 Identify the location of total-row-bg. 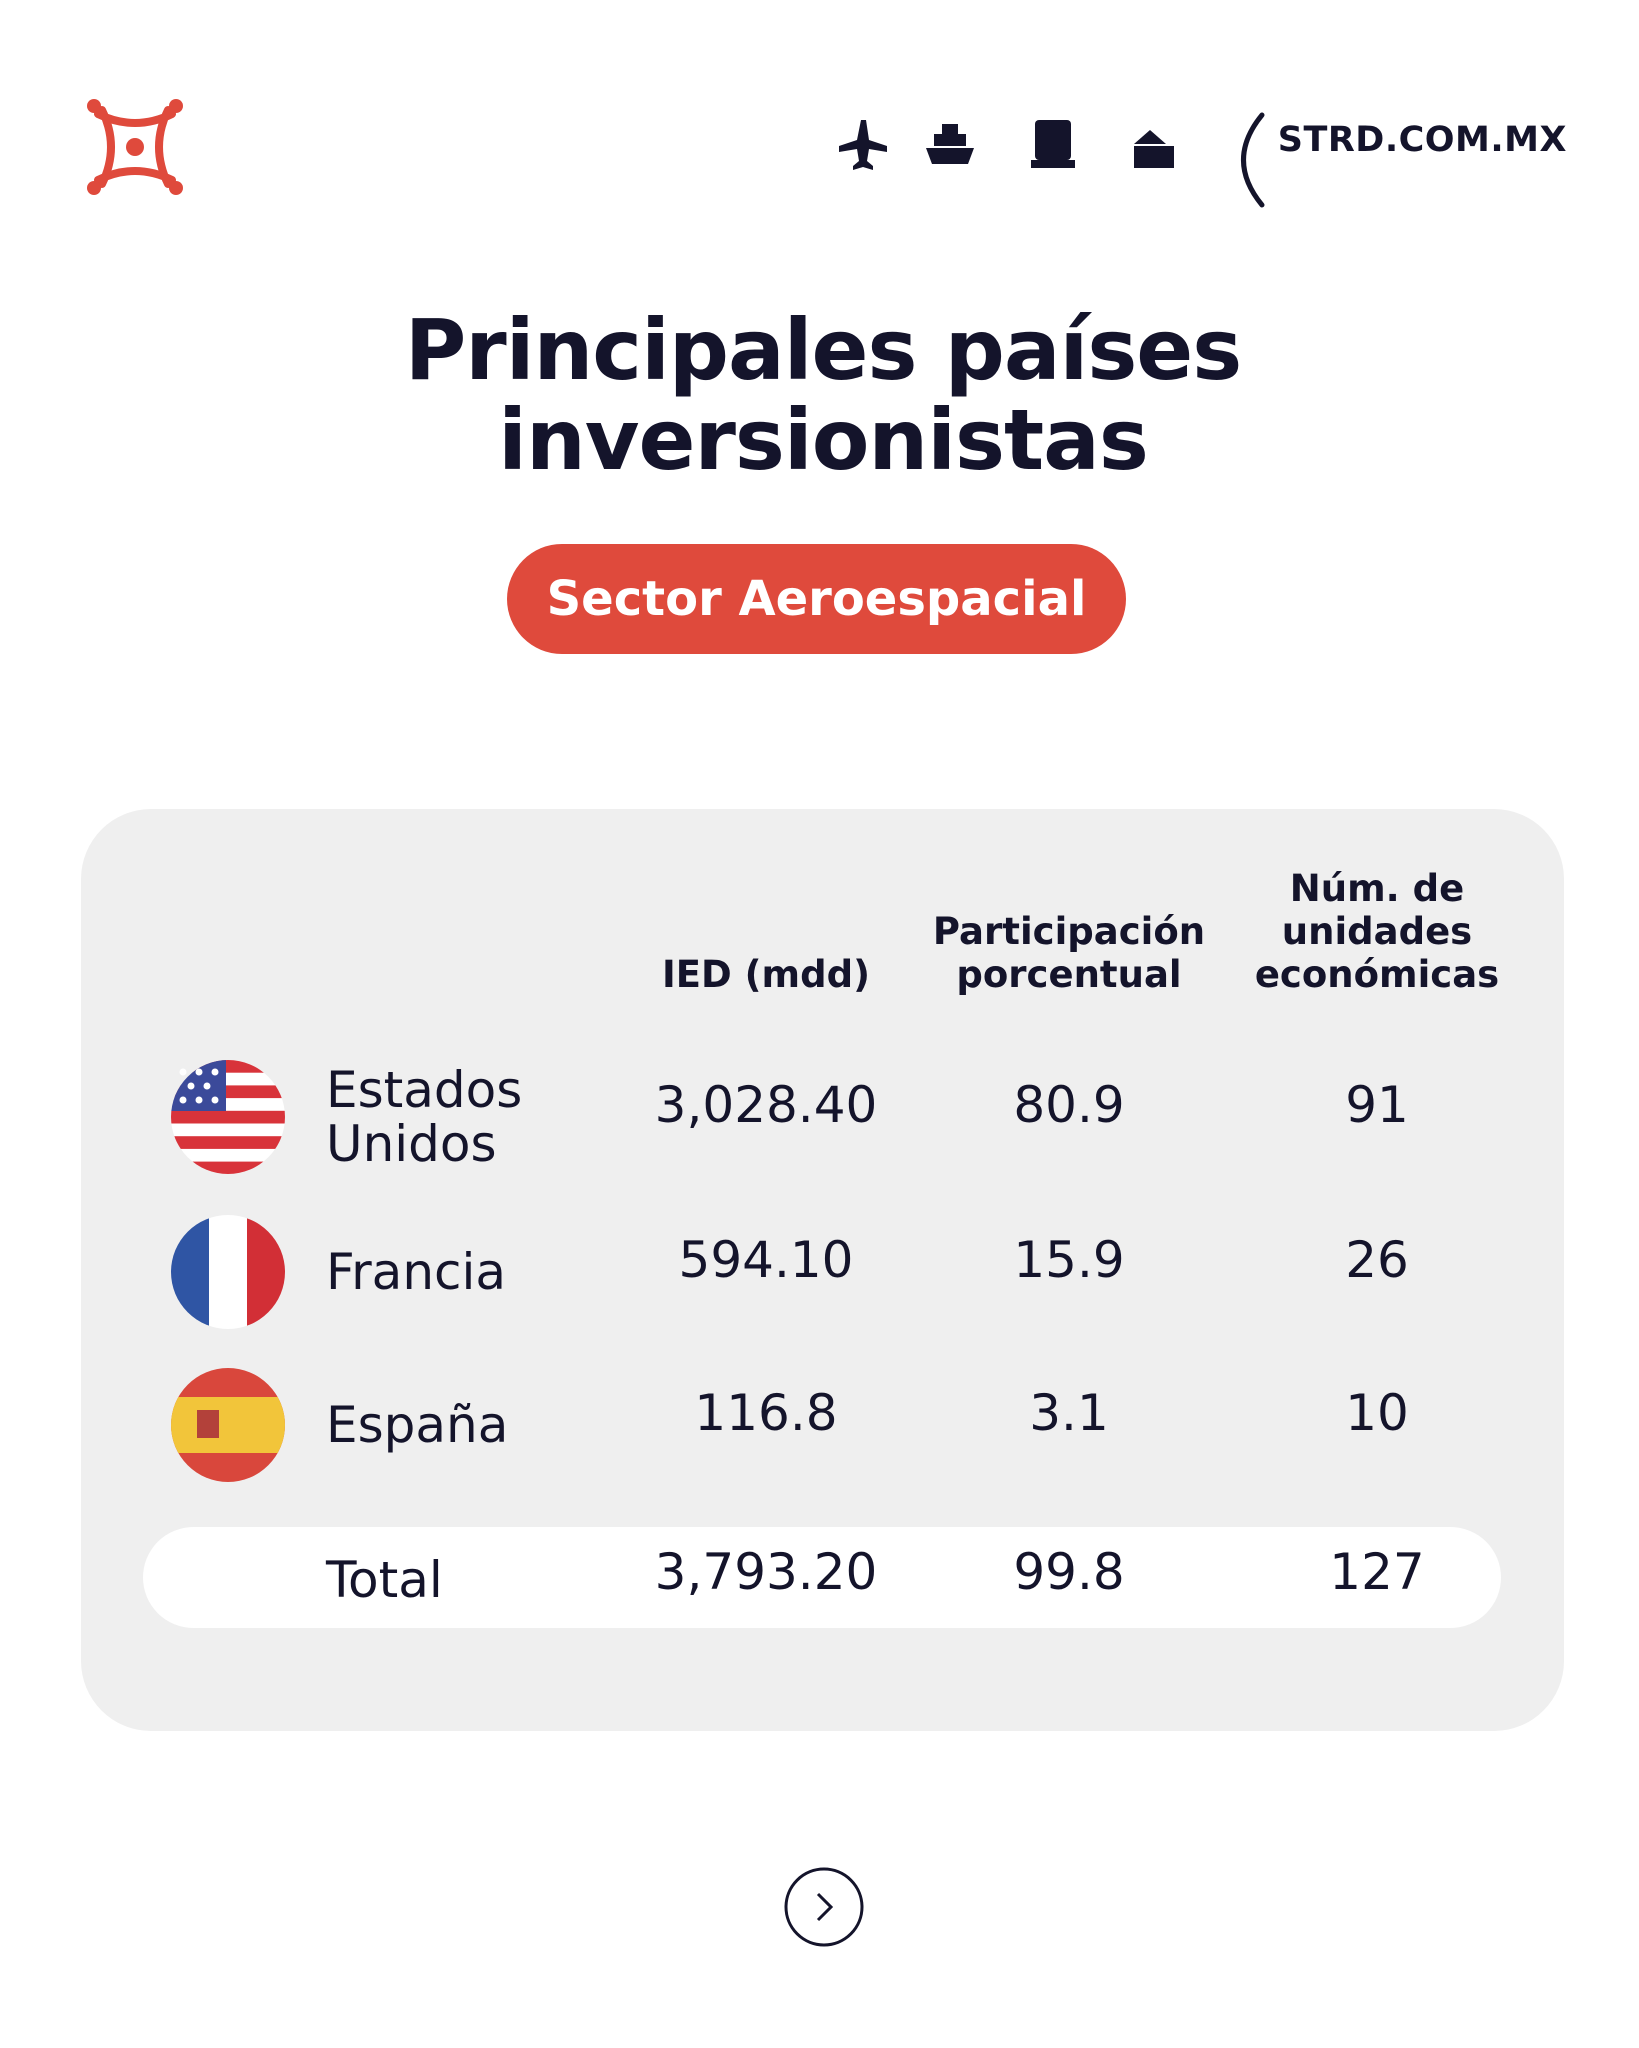
(822, 1577).